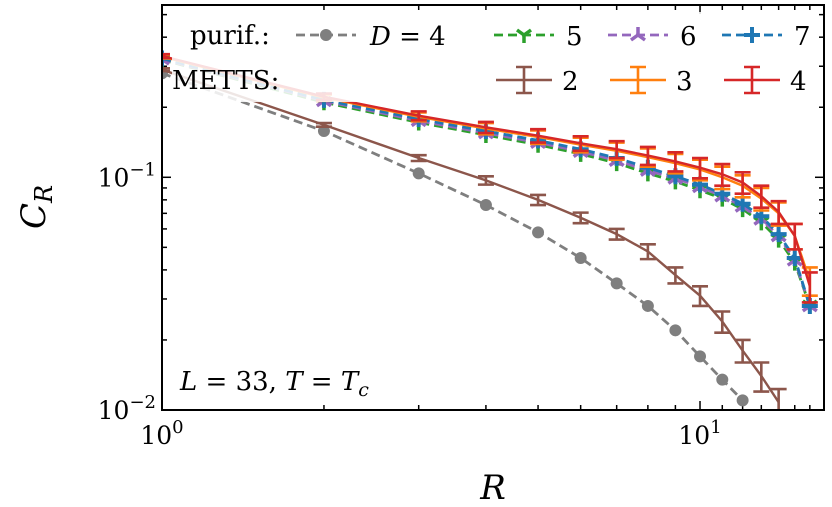  Describe the element at coordinates (574, 37) in the screenshot. I see `legend-label: 5` at that location.